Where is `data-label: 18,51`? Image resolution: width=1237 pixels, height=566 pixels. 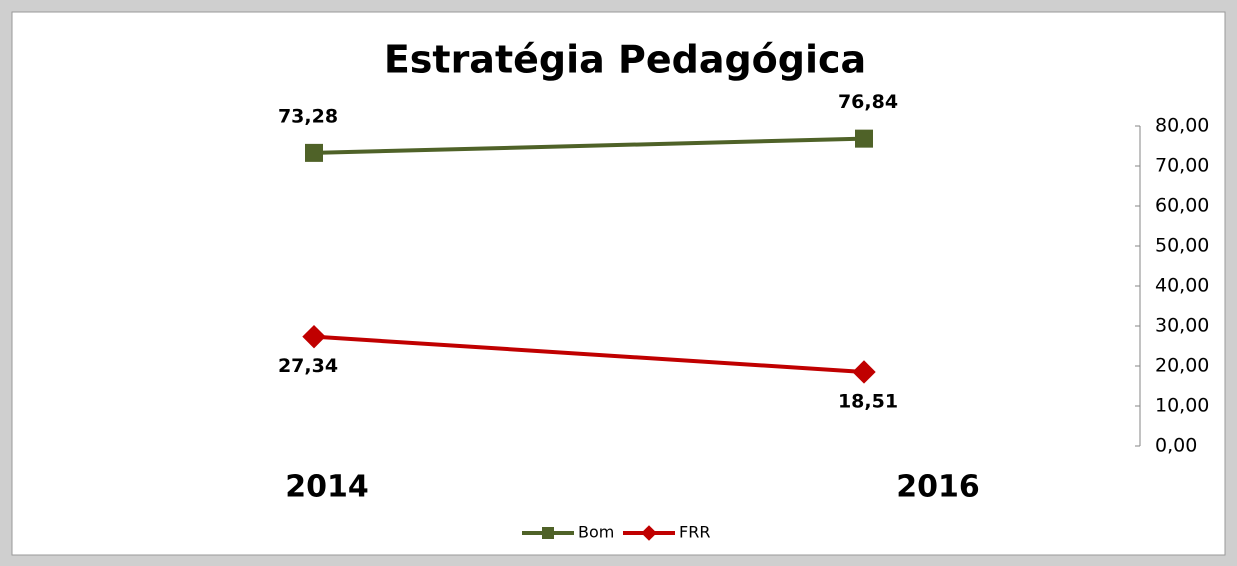
data-label: 18,51 is located at coordinates (868, 401).